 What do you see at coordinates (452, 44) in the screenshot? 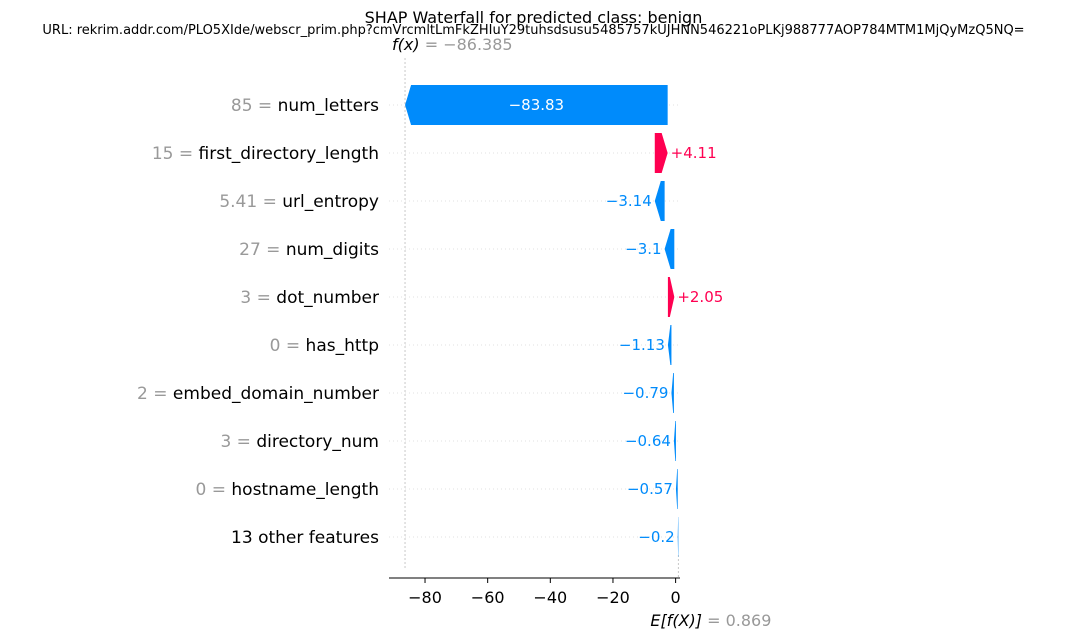
I see `fx-annotation: f(x) = −86.385` at bounding box center [452, 44].